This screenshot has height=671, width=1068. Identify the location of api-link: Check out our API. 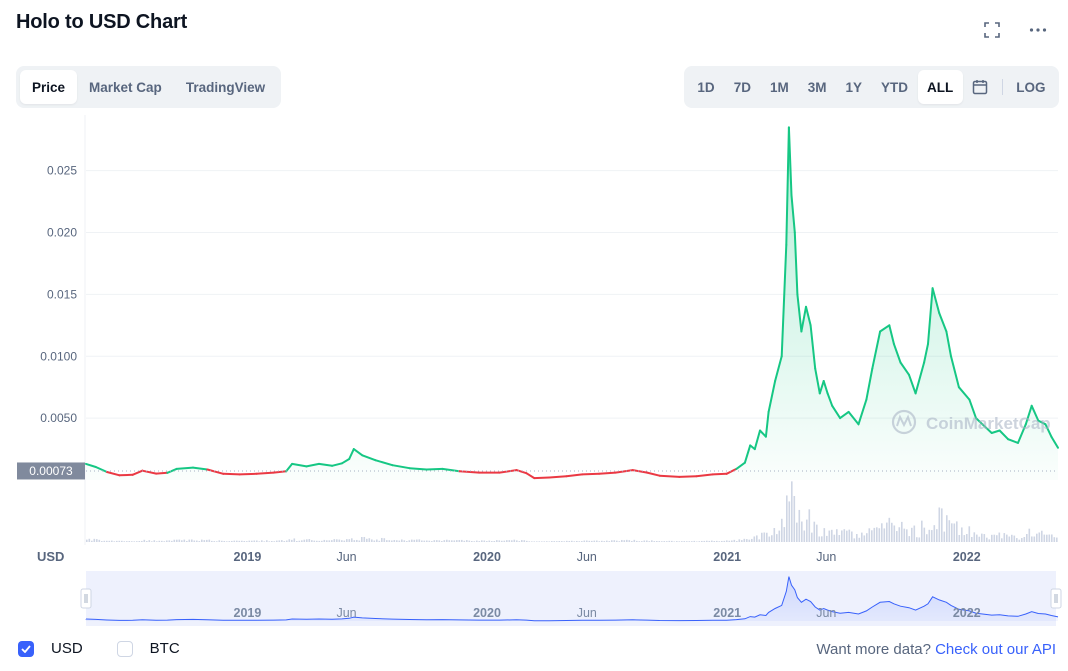
(995, 649).